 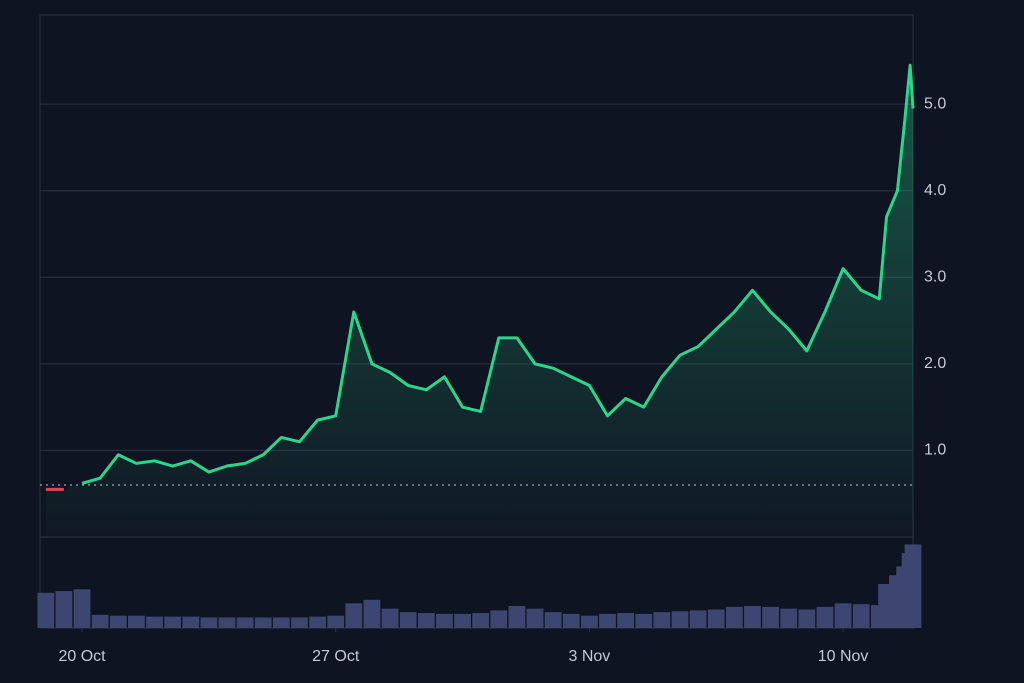 I want to click on y-tick-label: 4.0, so click(x=935, y=190).